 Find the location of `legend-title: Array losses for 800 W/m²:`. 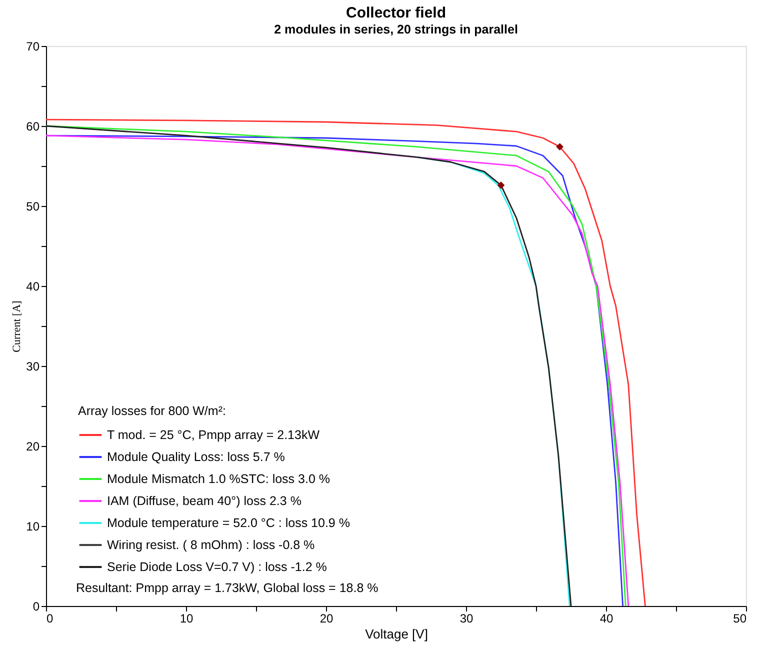

legend-title: Array losses for 800 W/m²: is located at coordinates (152, 411).